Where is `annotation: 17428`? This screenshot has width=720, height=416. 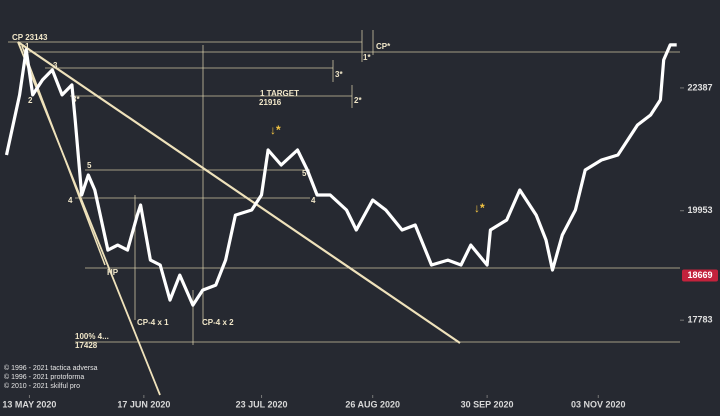 annotation: 17428 is located at coordinates (86, 345).